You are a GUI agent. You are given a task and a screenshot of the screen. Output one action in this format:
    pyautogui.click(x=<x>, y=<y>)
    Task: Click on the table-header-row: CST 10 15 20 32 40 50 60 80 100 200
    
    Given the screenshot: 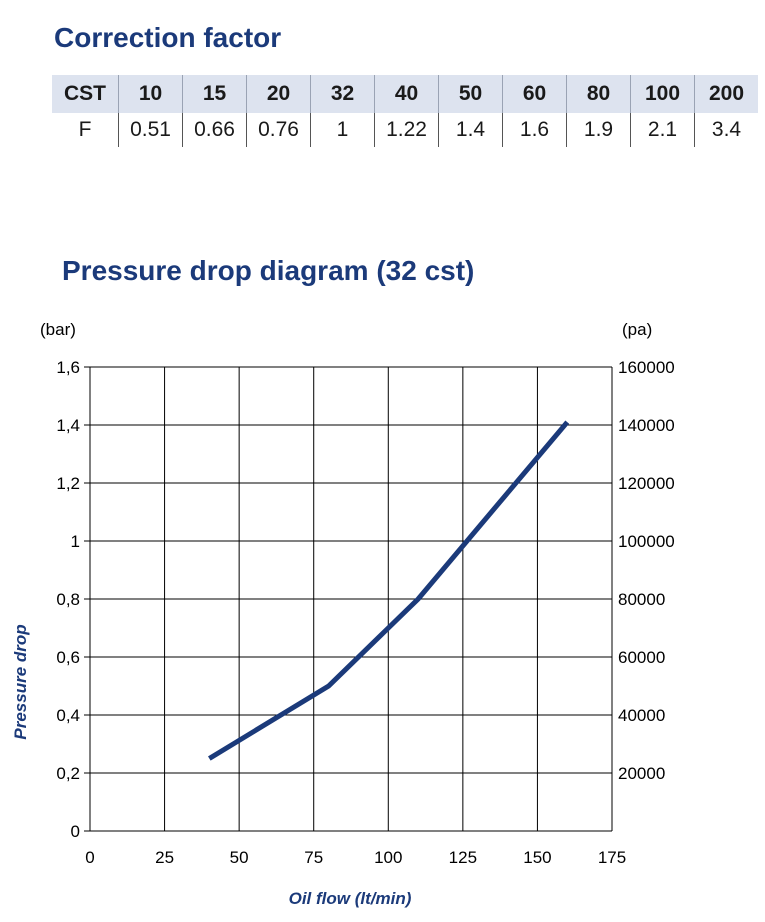 What is the action you would take?
    pyautogui.click(x=405, y=94)
    